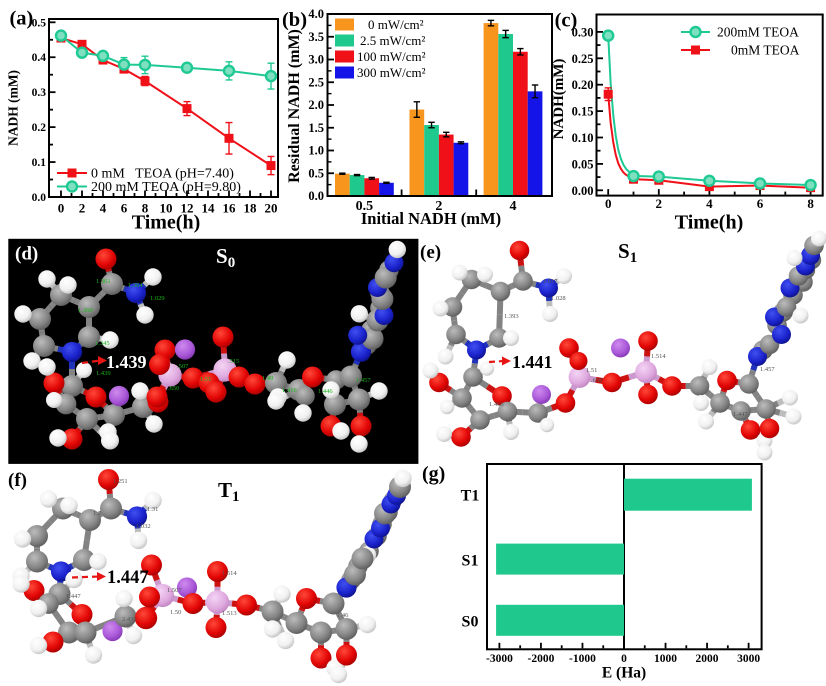 The image size is (826, 686). I want to click on svg-text: 2.5 mW/cm², so click(392, 40).